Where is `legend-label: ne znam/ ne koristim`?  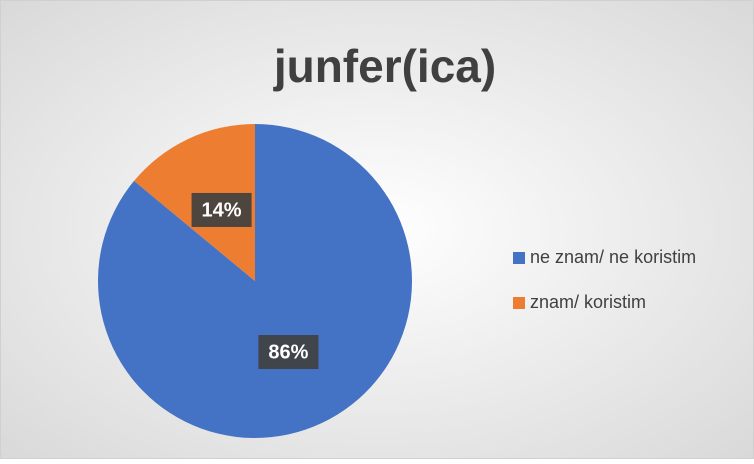
legend-label: ne znam/ ne koristim is located at coordinates (613, 257).